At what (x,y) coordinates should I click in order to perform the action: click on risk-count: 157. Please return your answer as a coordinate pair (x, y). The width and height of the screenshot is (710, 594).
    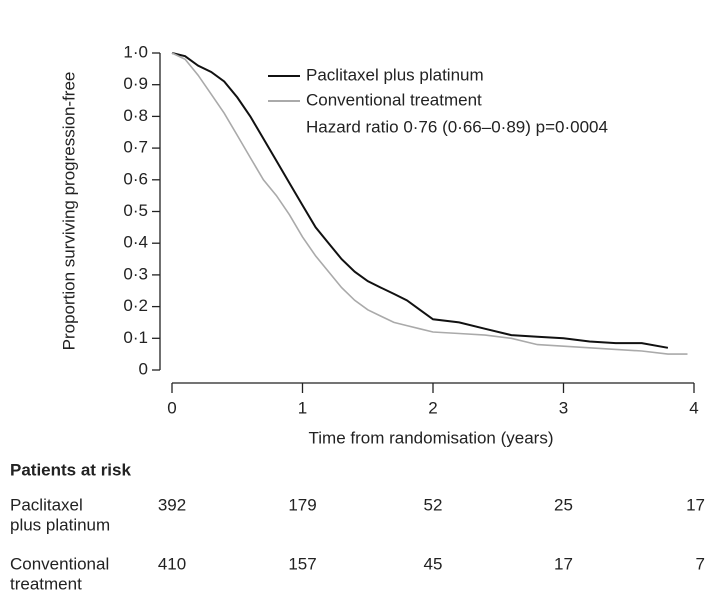
    Looking at the image, I should click on (302, 563).